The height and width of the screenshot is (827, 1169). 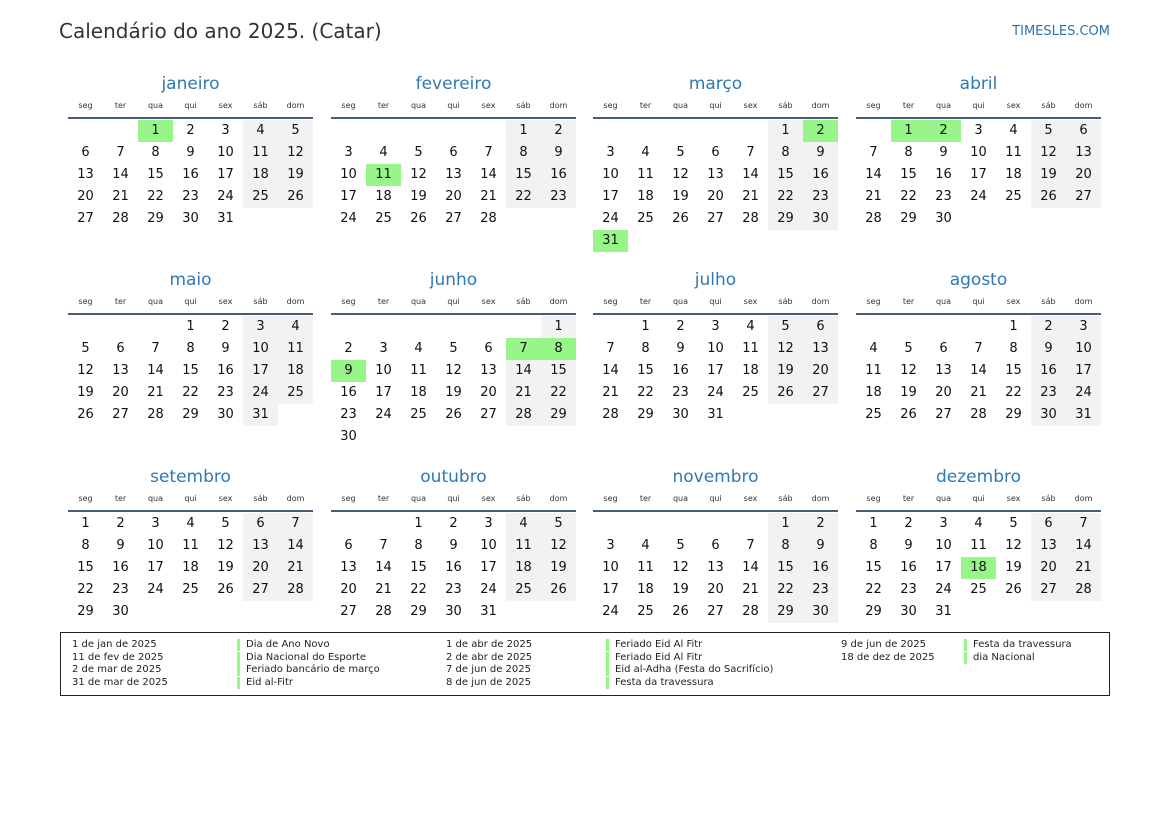 What do you see at coordinates (943, 152) in the screenshot?
I see `day: 9` at bounding box center [943, 152].